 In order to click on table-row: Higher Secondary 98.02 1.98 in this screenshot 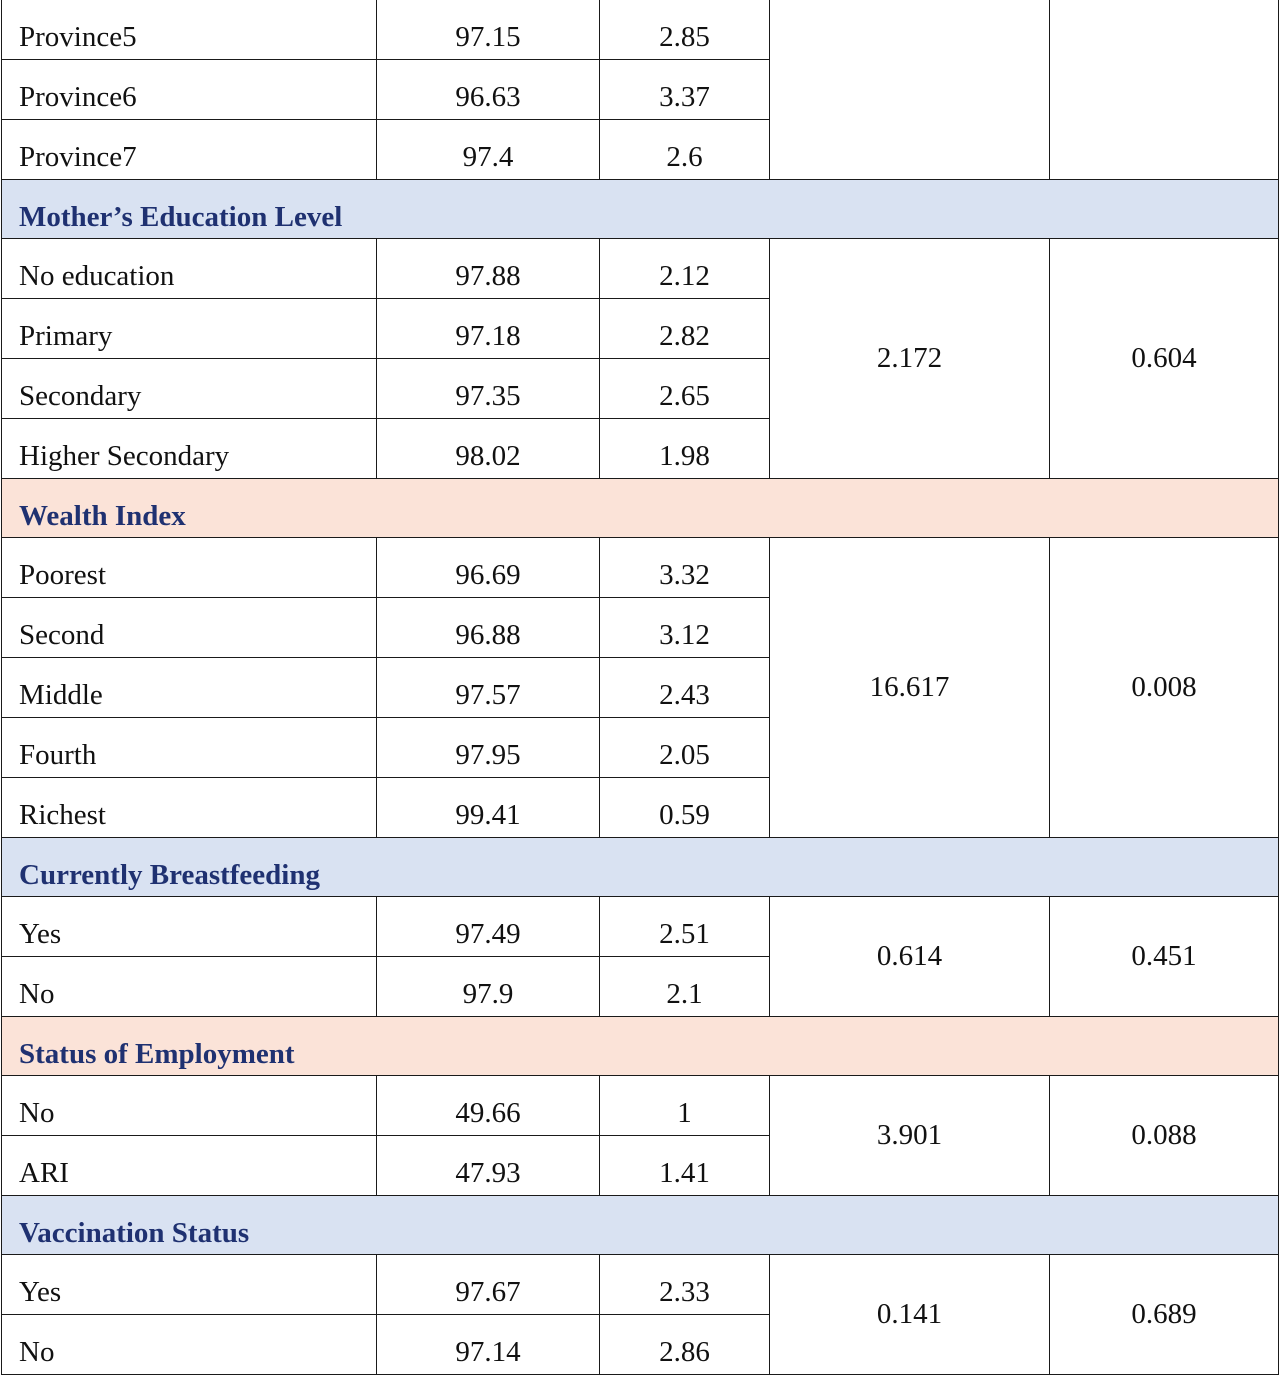, I will do `click(640, 448)`.